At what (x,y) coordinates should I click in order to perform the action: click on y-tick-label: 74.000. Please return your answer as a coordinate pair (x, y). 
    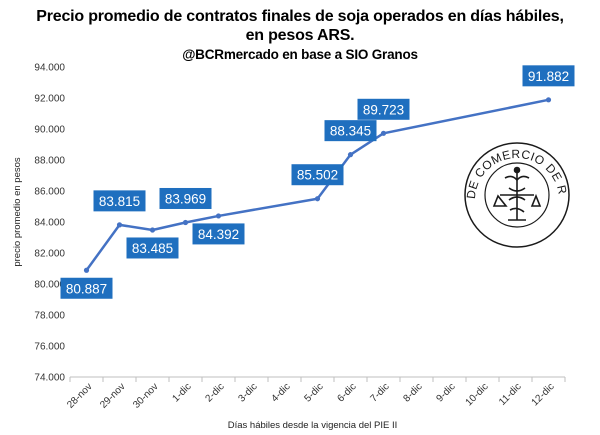
    Looking at the image, I should click on (49, 378).